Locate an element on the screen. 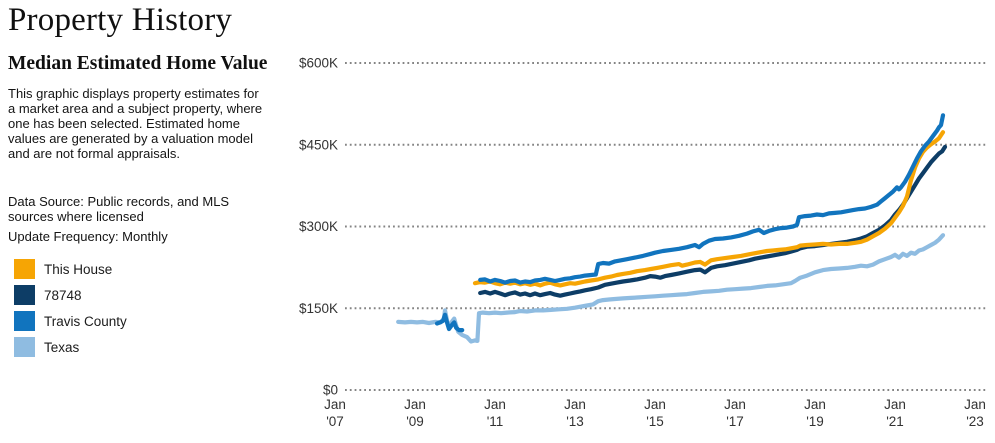  x-tick-year-label: '15 is located at coordinates (655, 421).